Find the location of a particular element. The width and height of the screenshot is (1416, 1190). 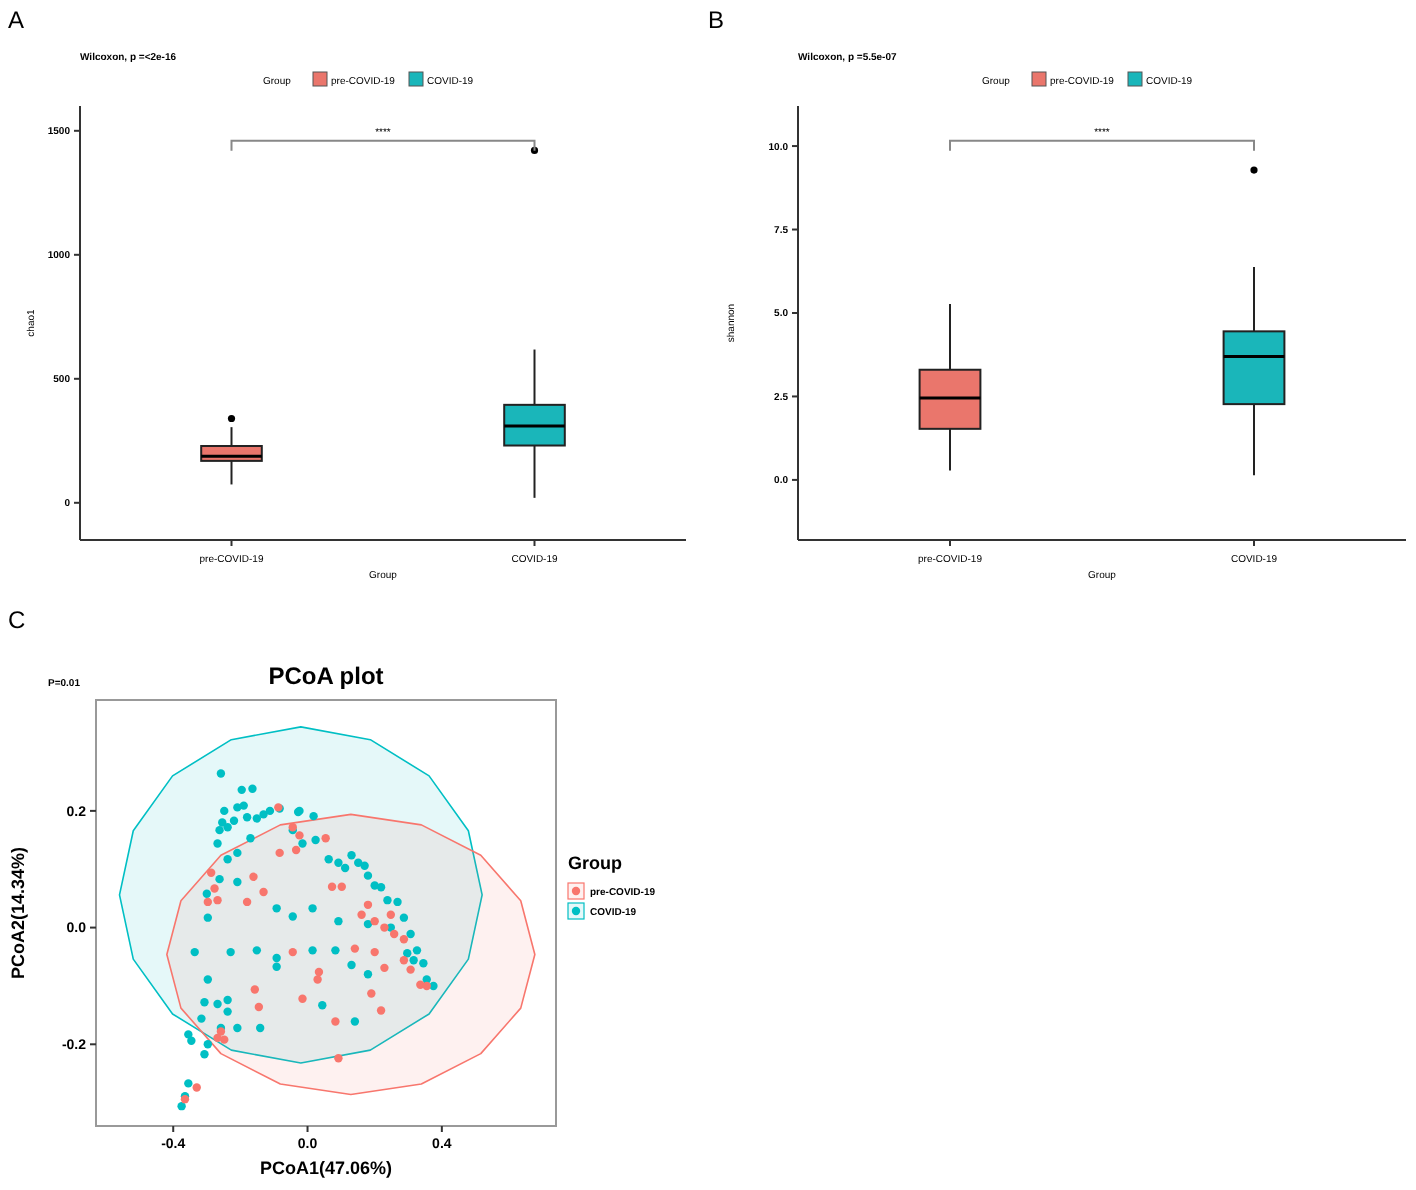

y-axis-title: PCoA2(14.34%) is located at coordinates (18, 913).